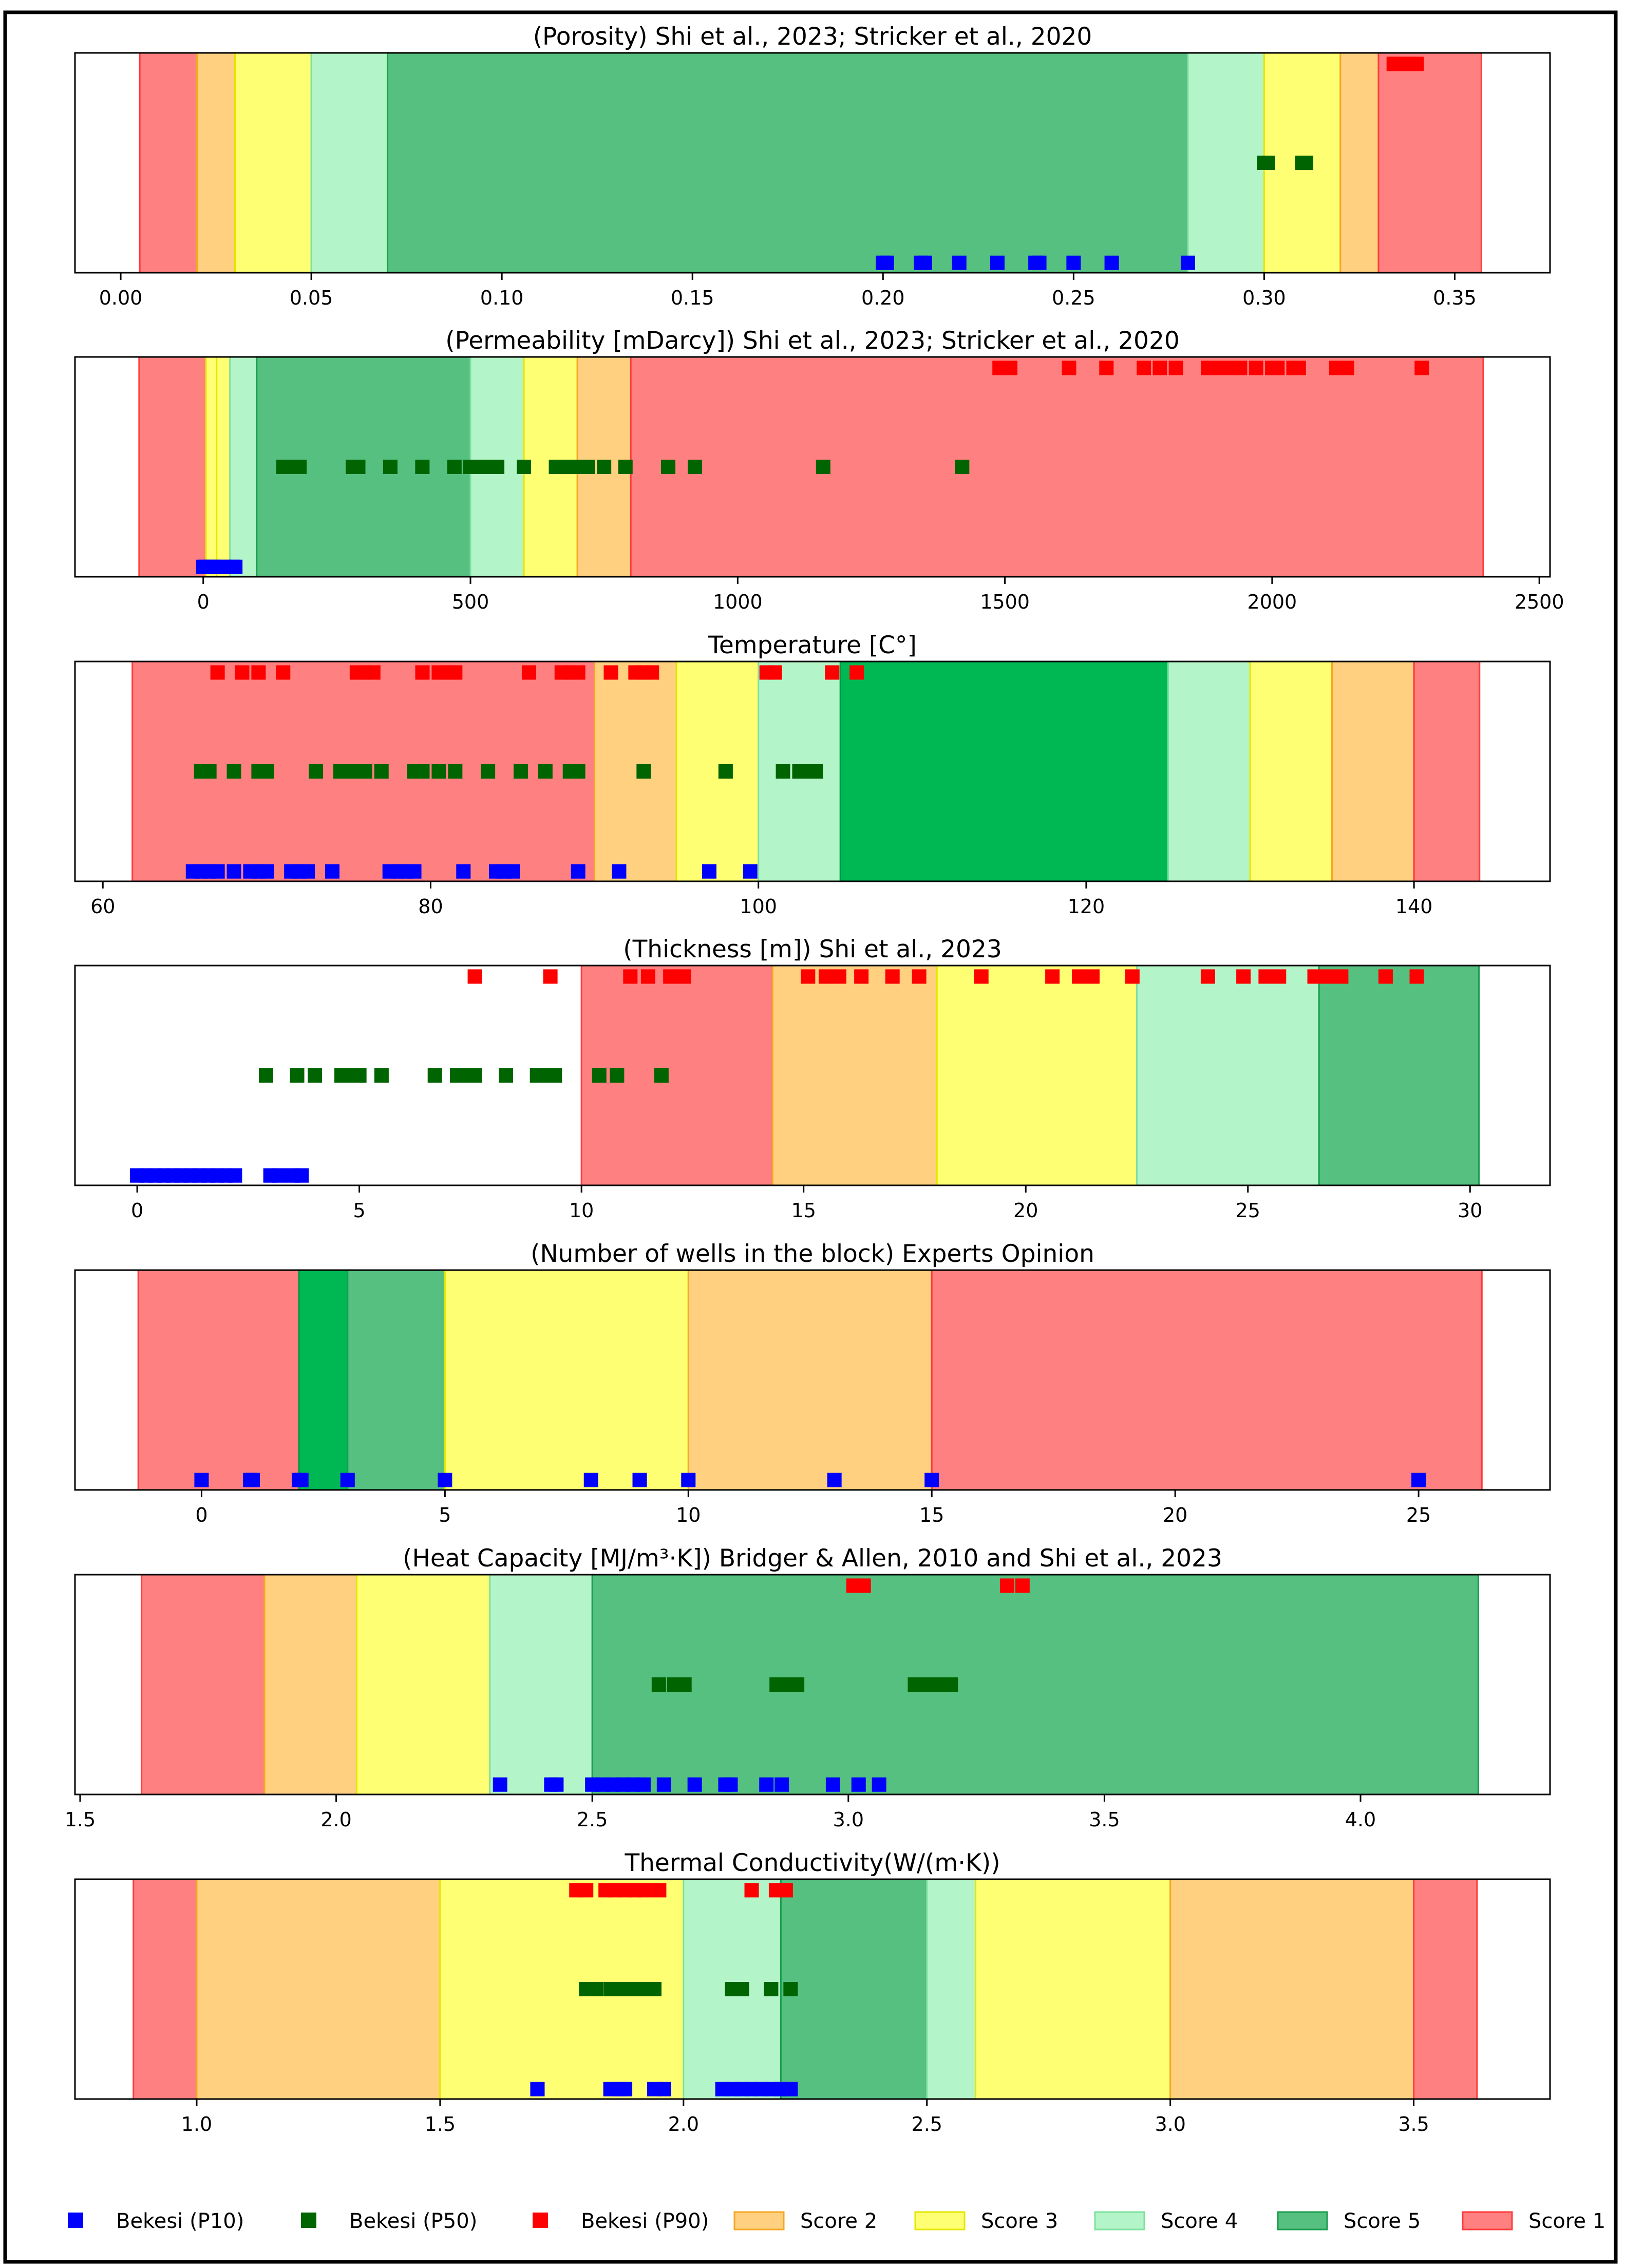  What do you see at coordinates (848, 1819) in the screenshot?
I see `x-tick-label: 3.0` at bounding box center [848, 1819].